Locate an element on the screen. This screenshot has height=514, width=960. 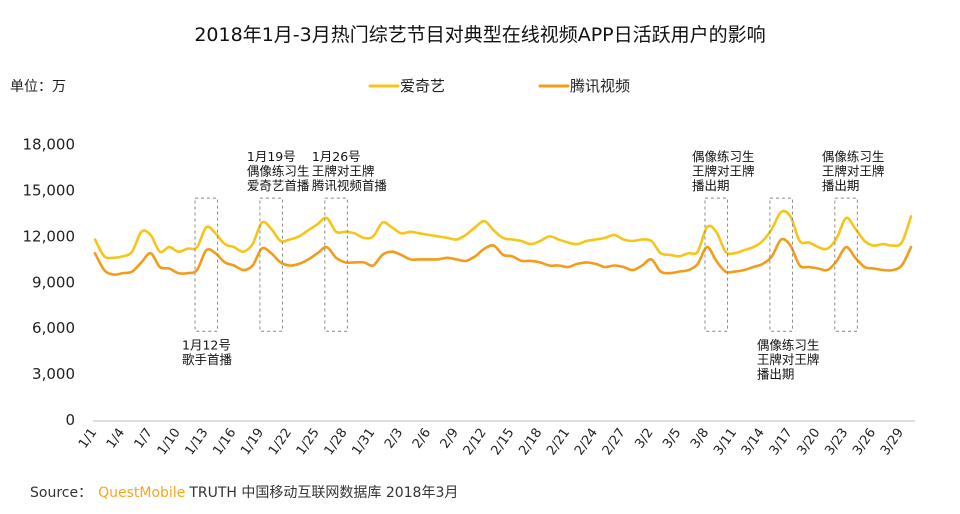
x-tick-label: 1/1 is located at coordinates (88, 439).